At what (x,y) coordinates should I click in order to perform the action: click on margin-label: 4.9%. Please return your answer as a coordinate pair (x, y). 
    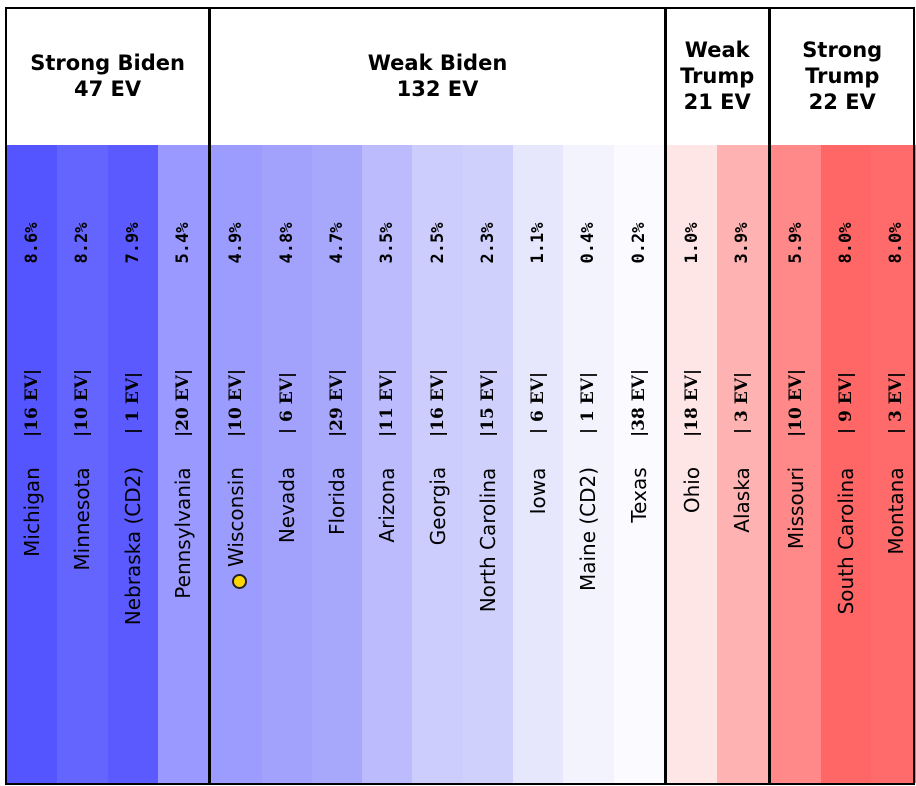
    Looking at the image, I should click on (236, 243).